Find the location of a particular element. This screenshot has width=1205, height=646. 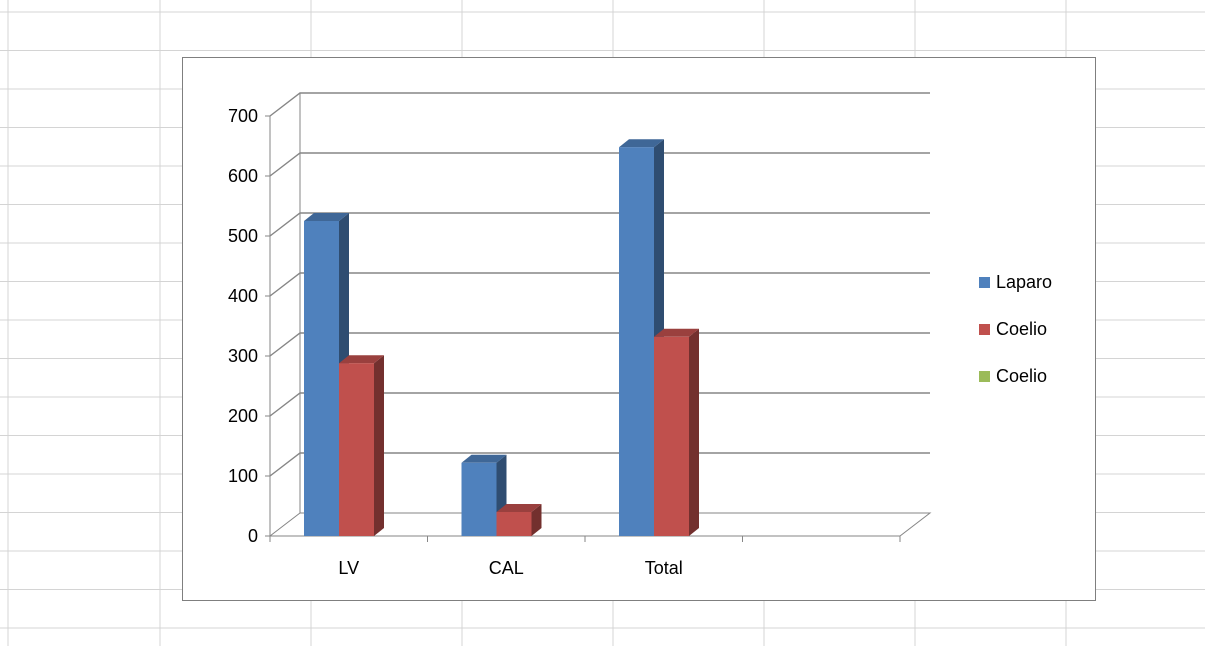

y-tick-label: 100 is located at coordinates (243, 476).